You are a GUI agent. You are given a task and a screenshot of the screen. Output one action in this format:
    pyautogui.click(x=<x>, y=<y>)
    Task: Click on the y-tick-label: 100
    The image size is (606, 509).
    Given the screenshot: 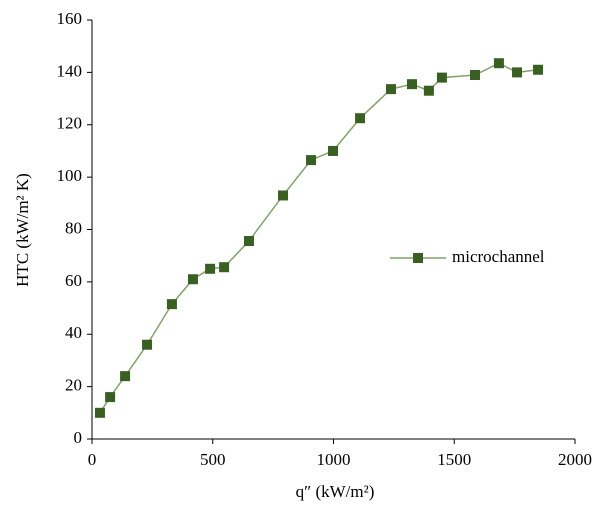 What is the action you would take?
    pyautogui.click(x=70, y=175)
    